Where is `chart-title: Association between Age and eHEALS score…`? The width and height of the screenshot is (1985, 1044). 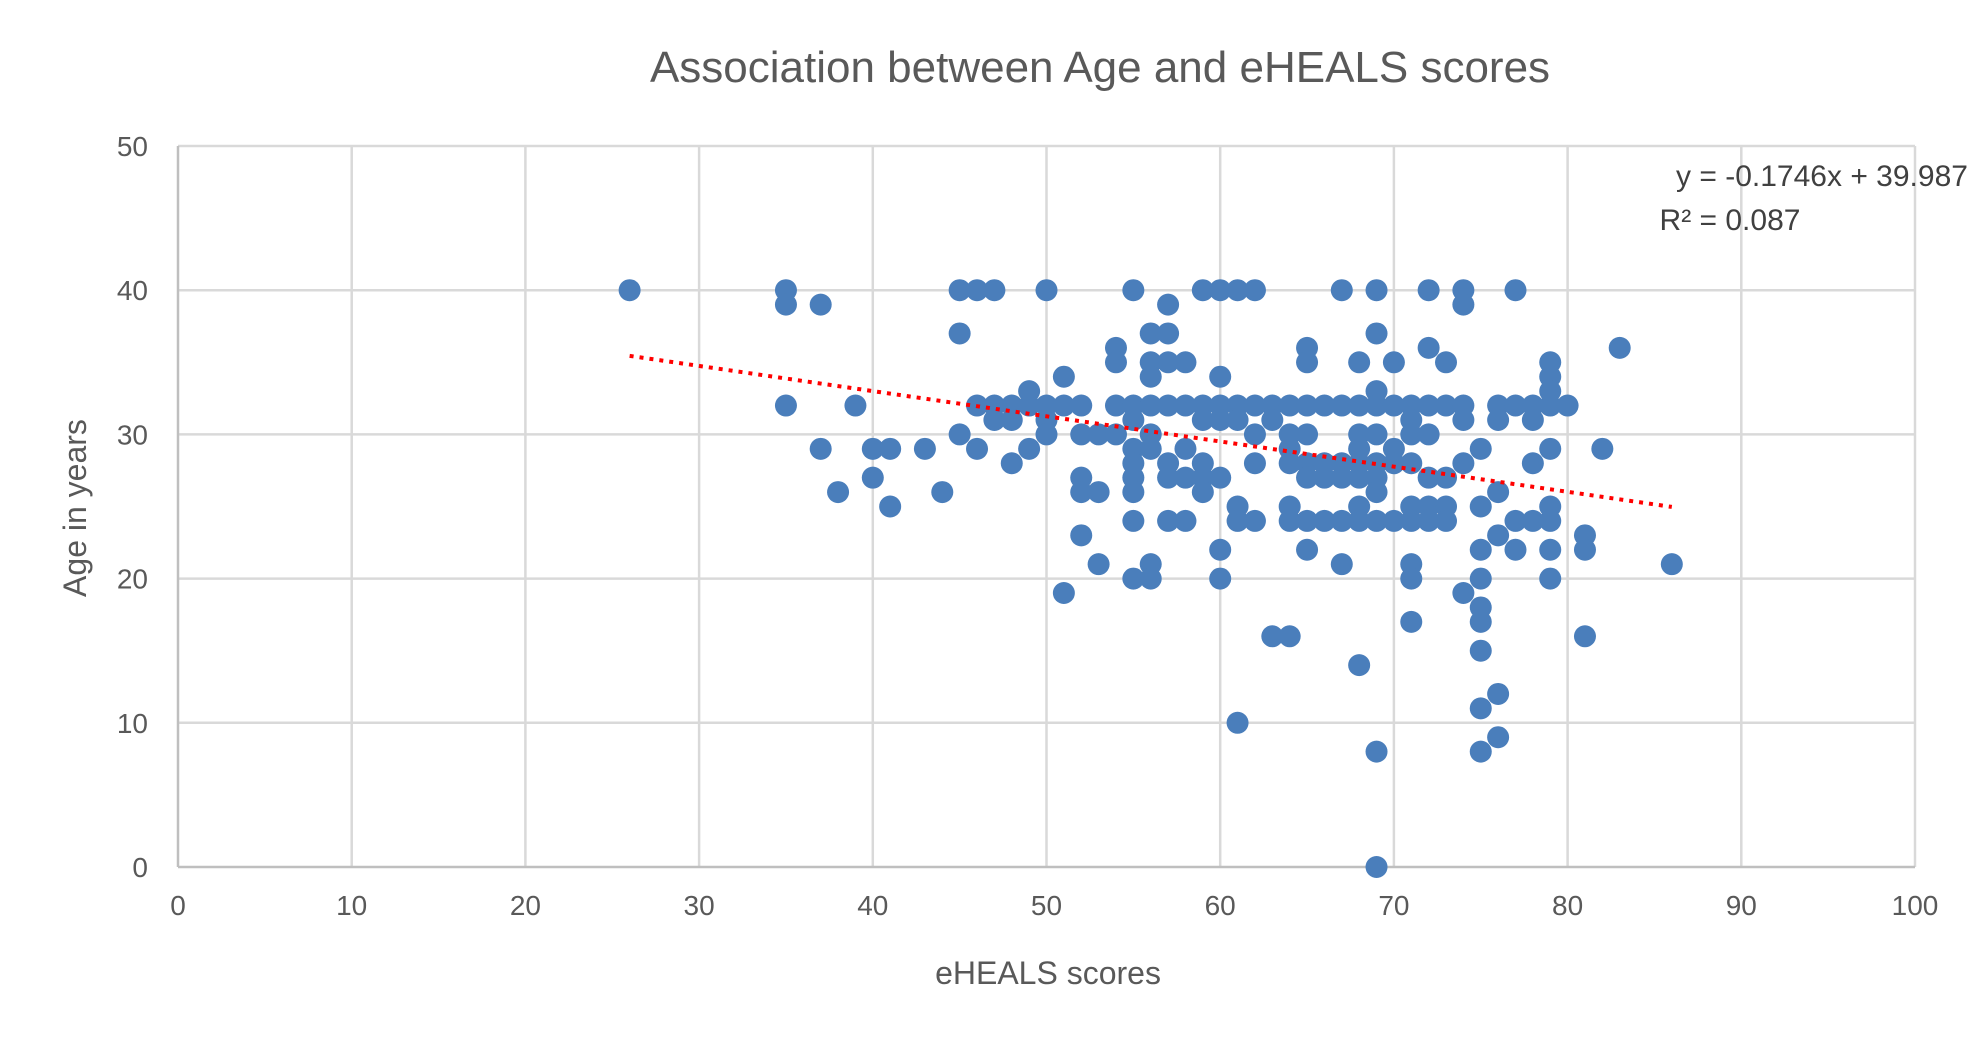
chart-title: Association between Age and eHEALS score… is located at coordinates (1100, 67).